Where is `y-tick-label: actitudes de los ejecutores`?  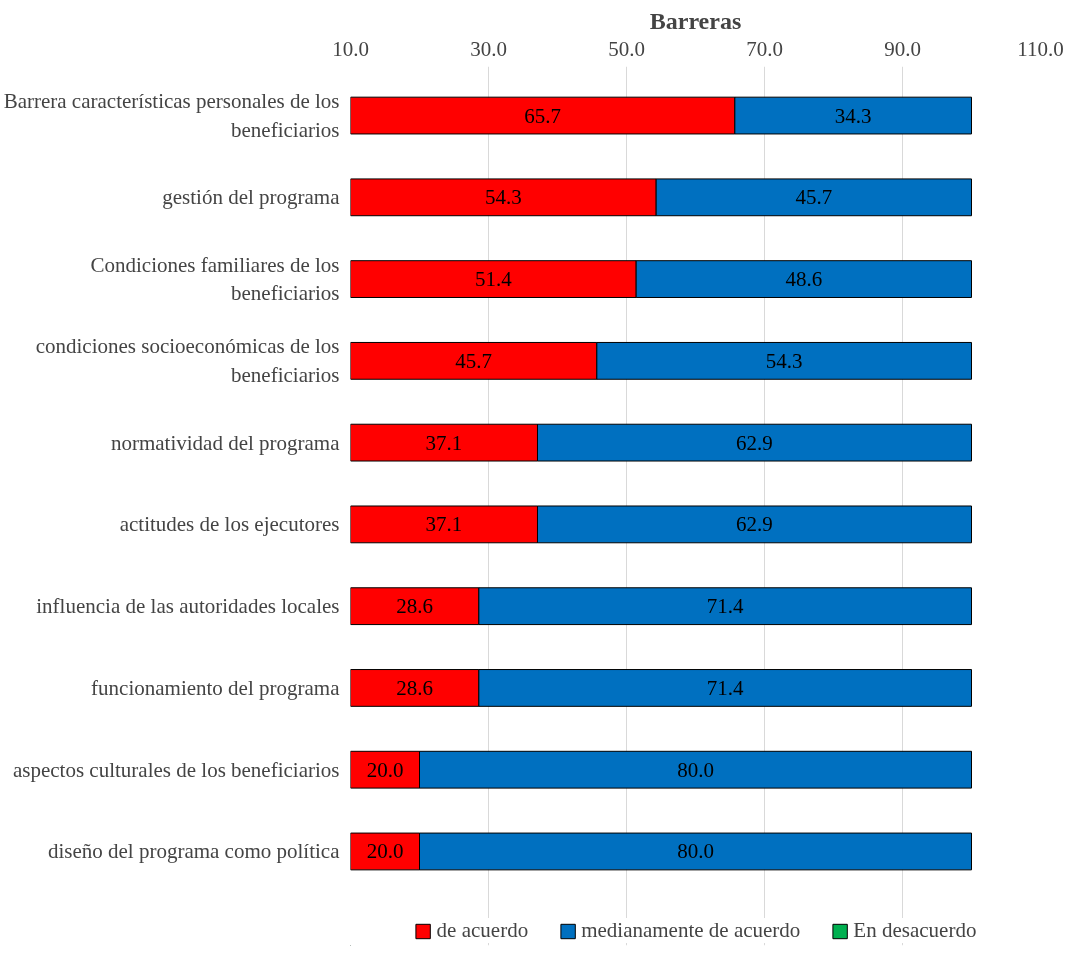 y-tick-label: actitudes de los ejecutores is located at coordinates (229, 524).